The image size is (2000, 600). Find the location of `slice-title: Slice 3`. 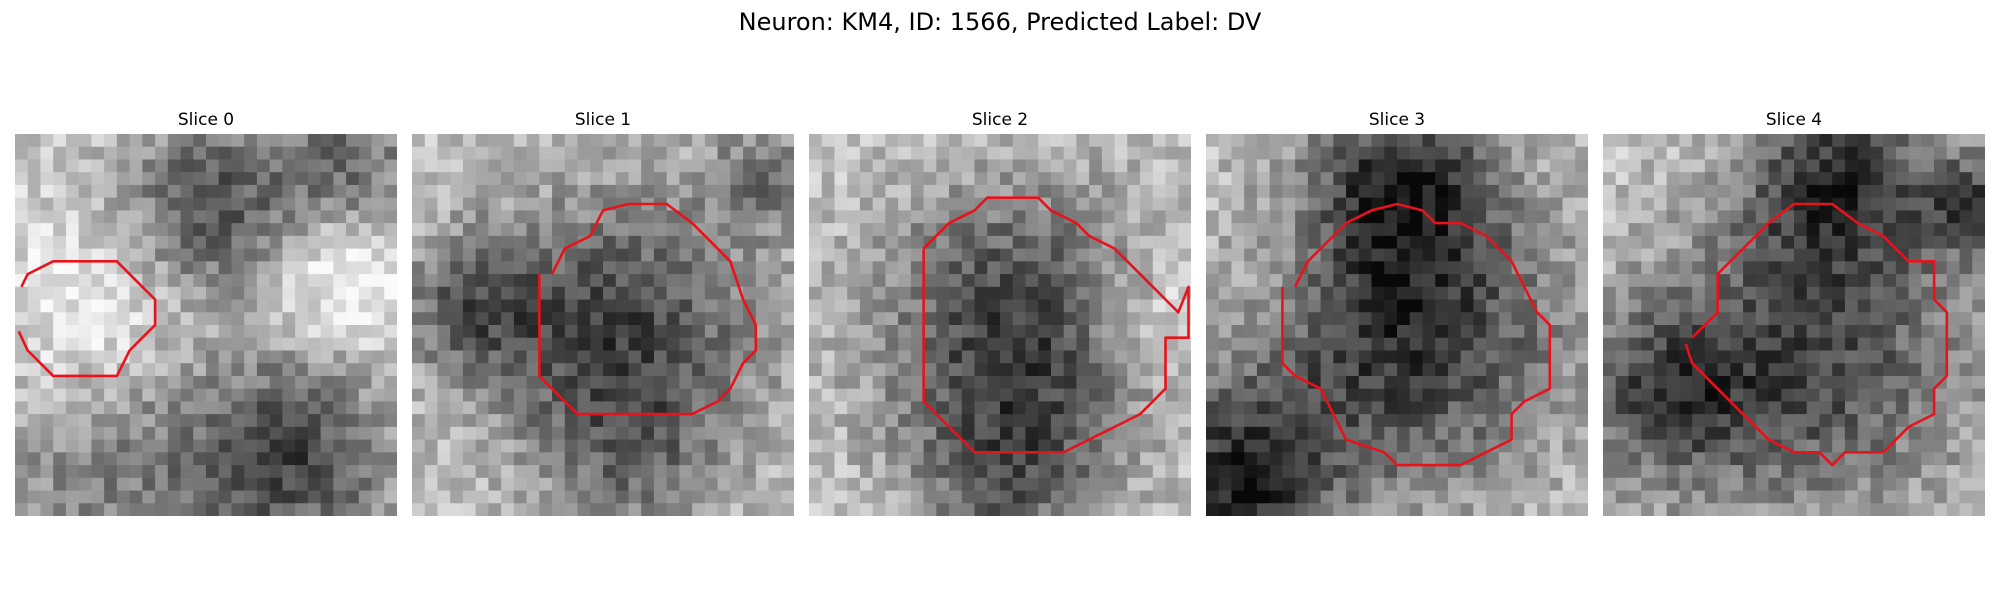

slice-title: Slice 3 is located at coordinates (1397, 120).